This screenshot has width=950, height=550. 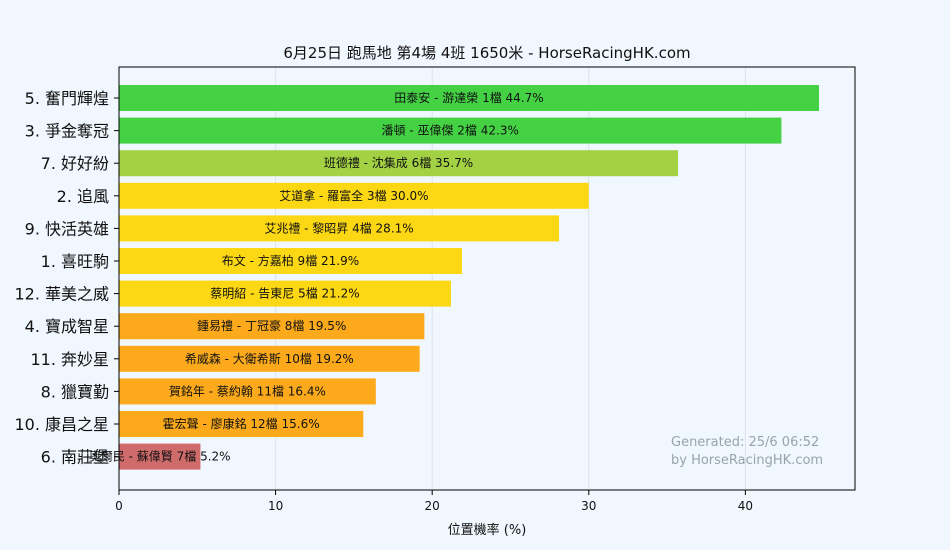 What do you see at coordinates (75, 261) in the screenshot?
I see `category-label: 1. 喜旺駒` at bounding box center [75, 261].